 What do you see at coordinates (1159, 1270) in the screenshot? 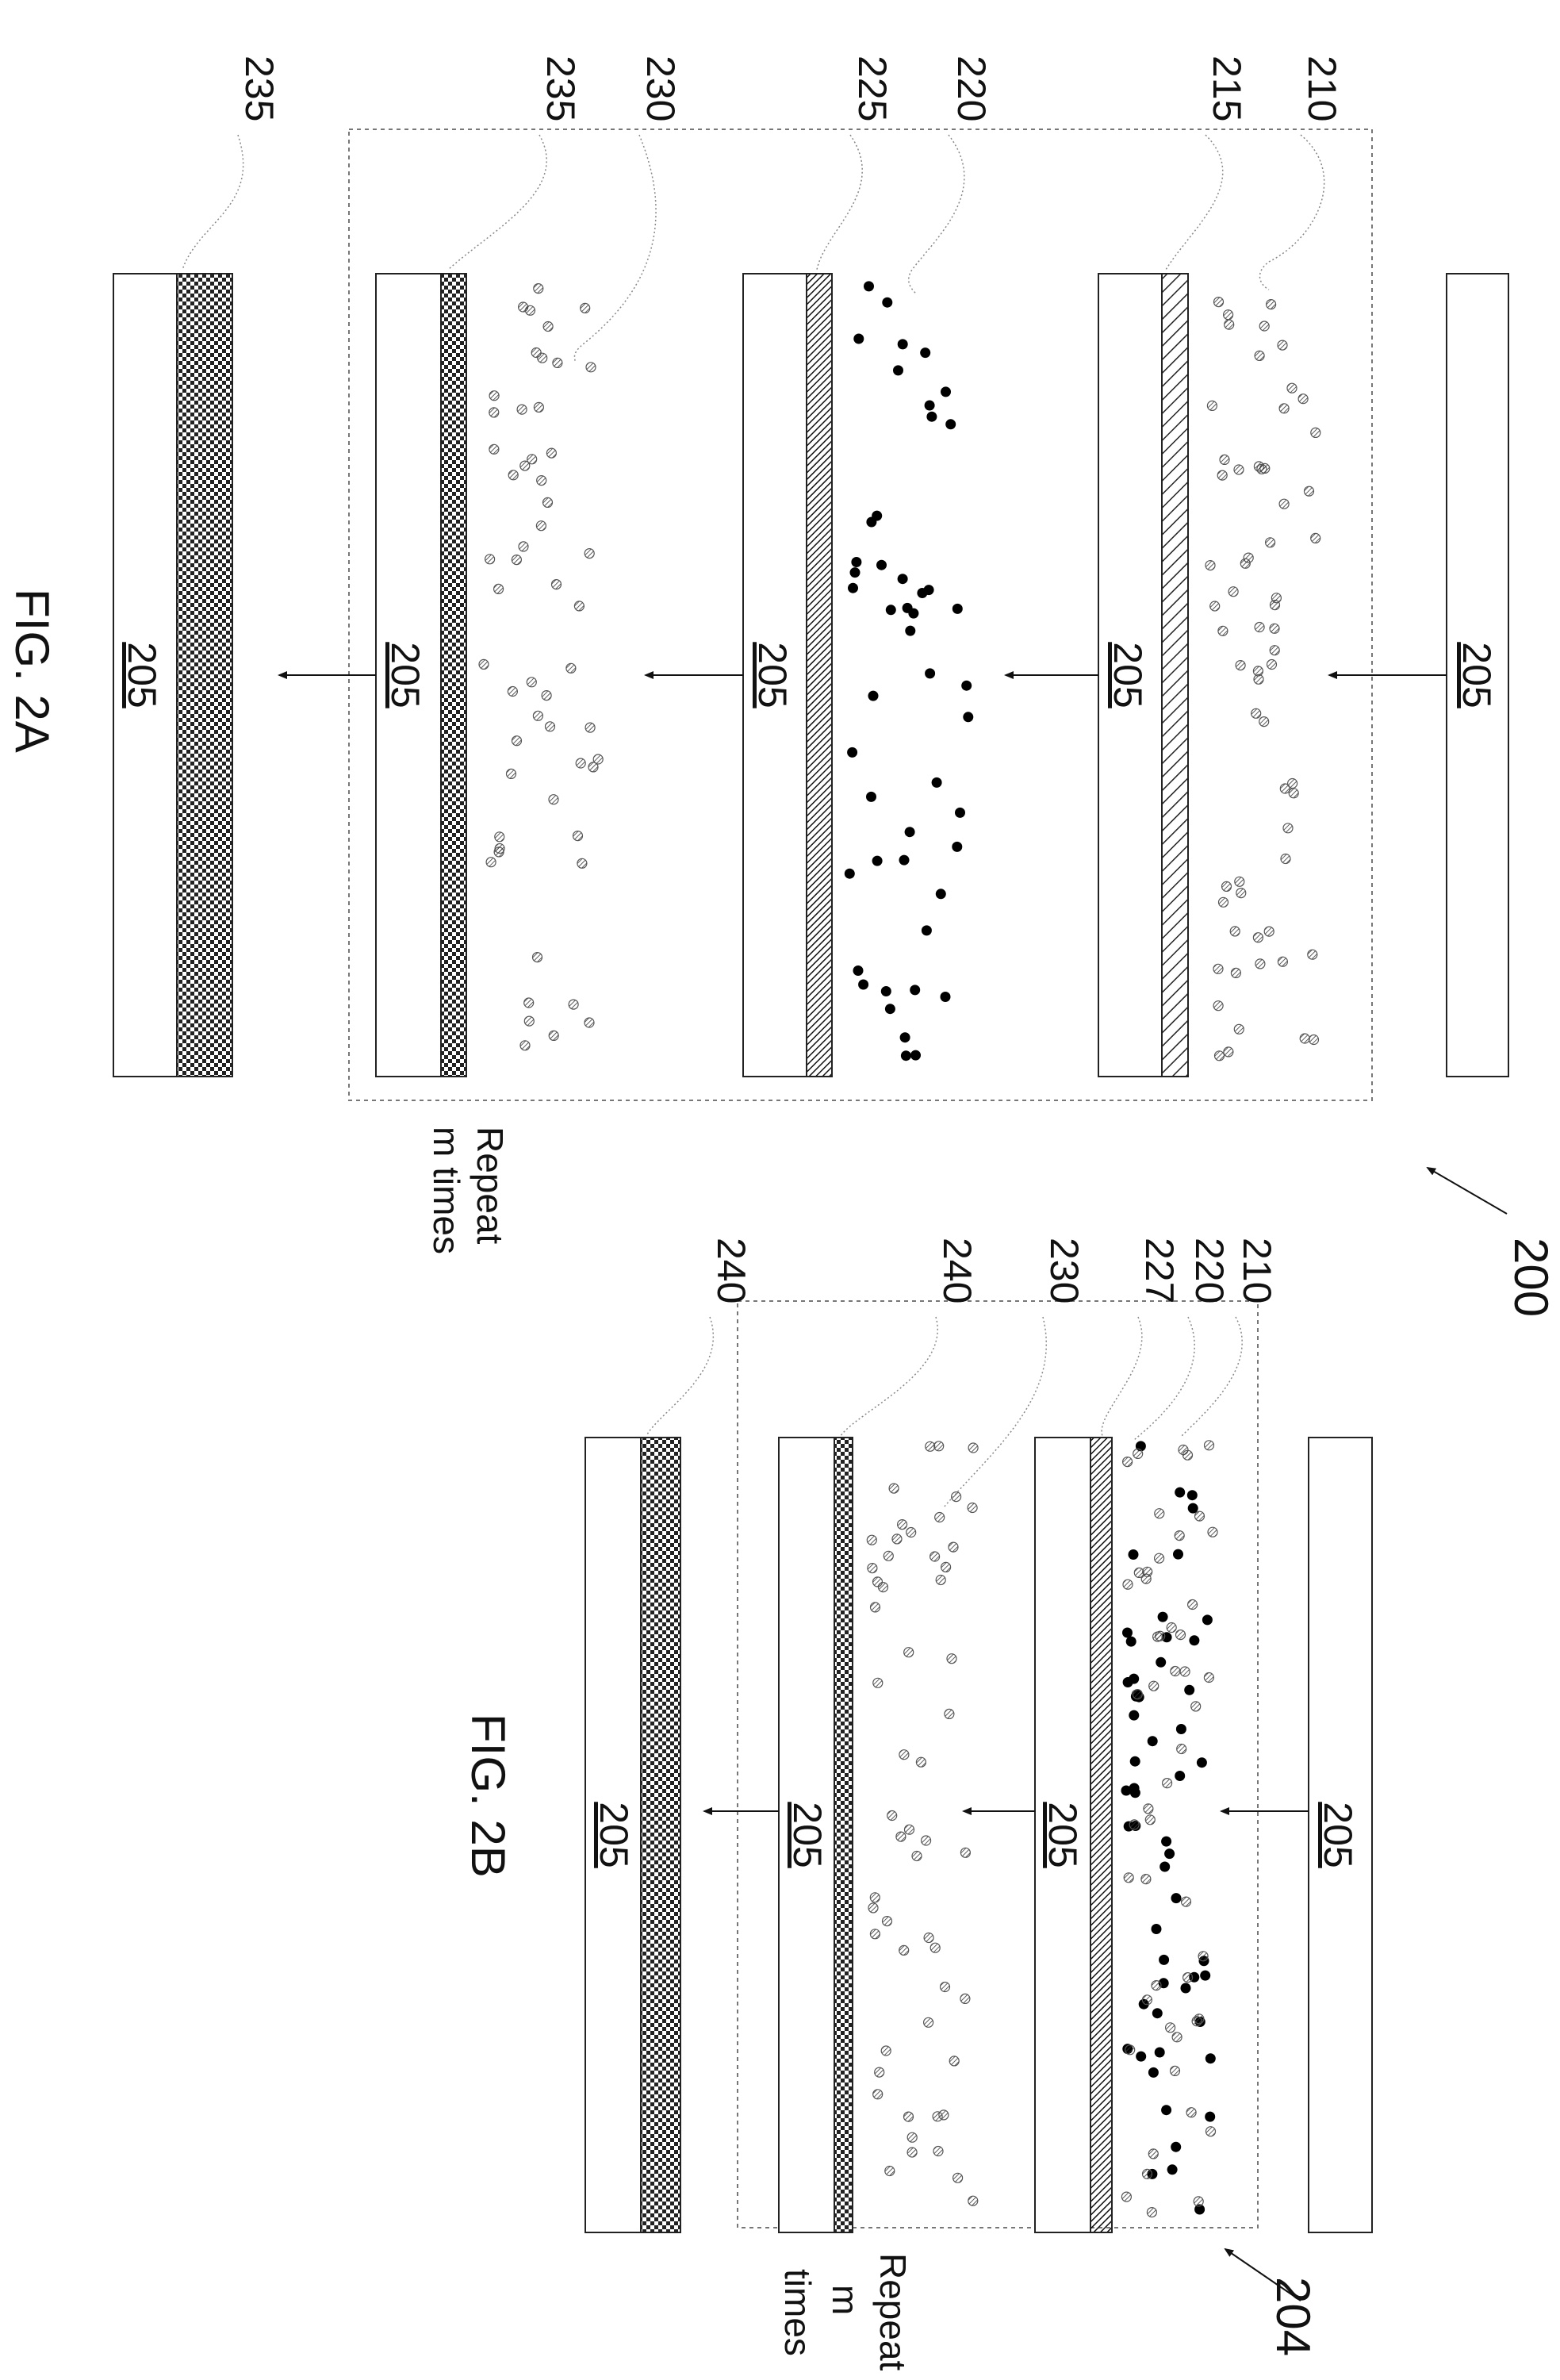
I see `ref-227: 227` at bounding box center [1159, 1270].